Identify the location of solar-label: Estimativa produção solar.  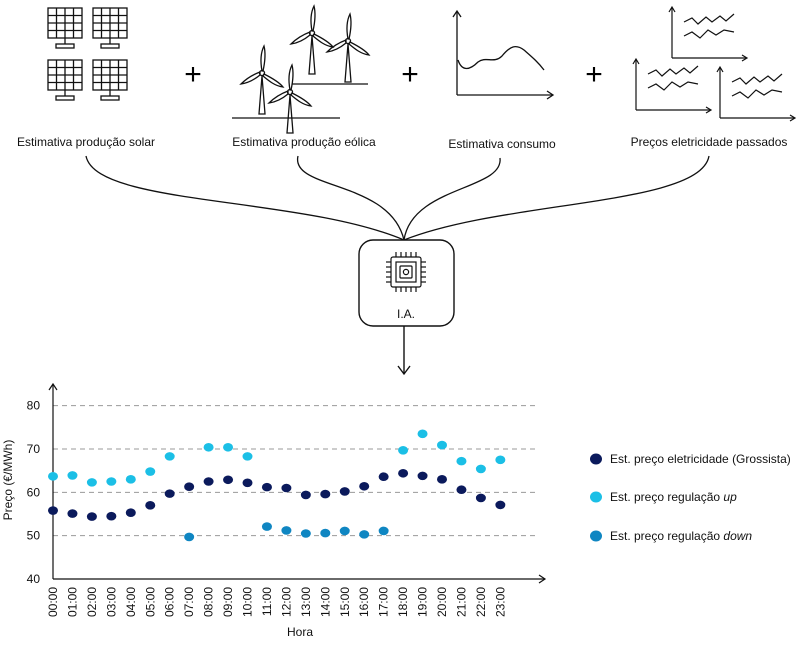
(86, 142).